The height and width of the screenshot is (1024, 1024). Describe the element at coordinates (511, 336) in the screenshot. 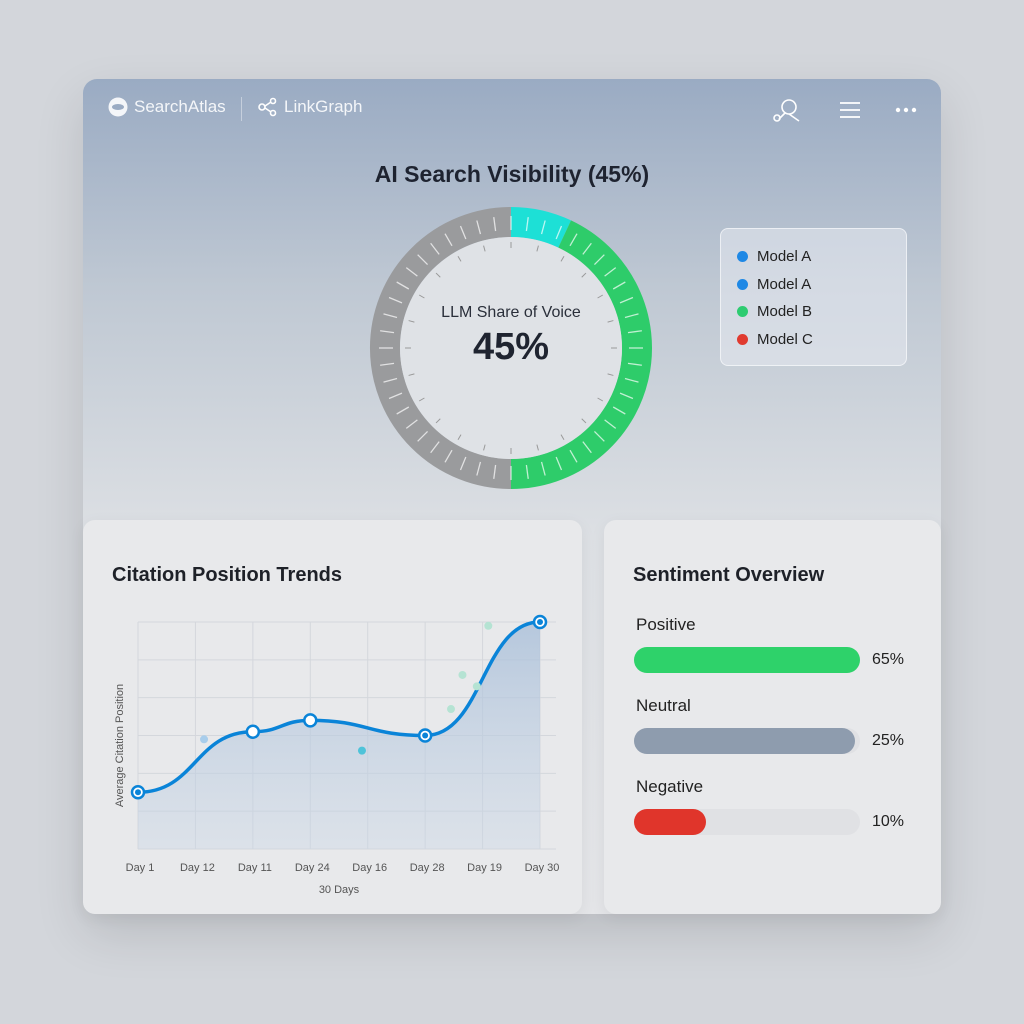

I see `donut-center: LLM Share of Voice 45%` at that location.